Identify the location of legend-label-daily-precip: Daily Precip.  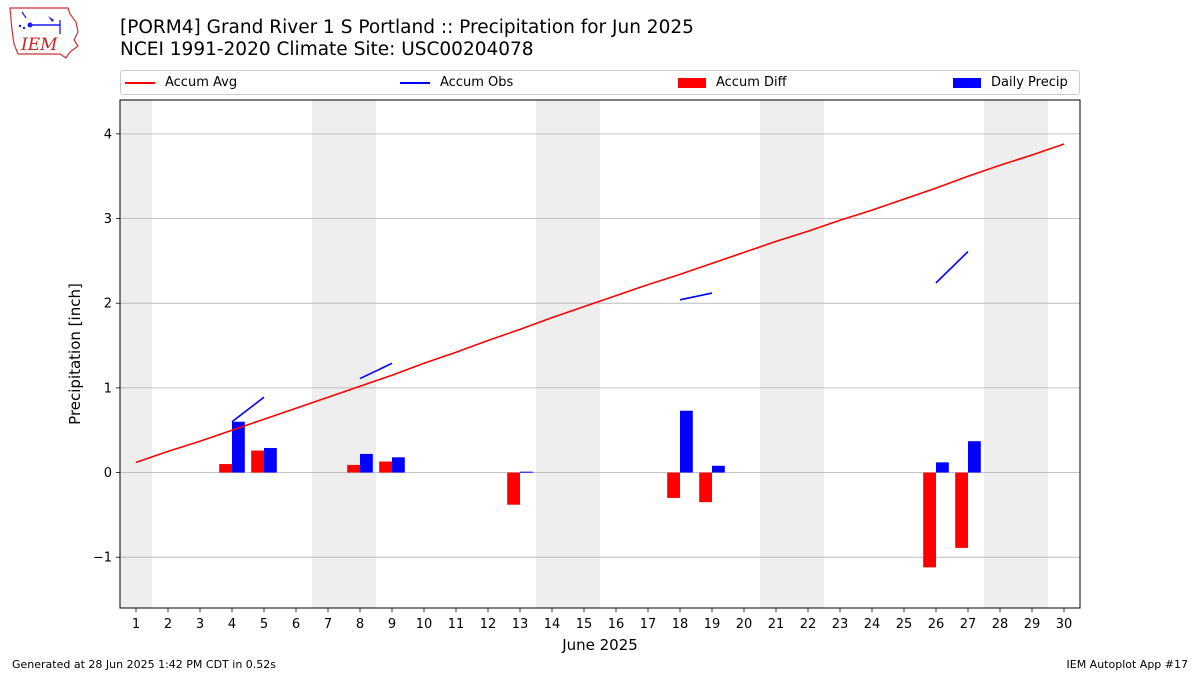
(1029, 82).